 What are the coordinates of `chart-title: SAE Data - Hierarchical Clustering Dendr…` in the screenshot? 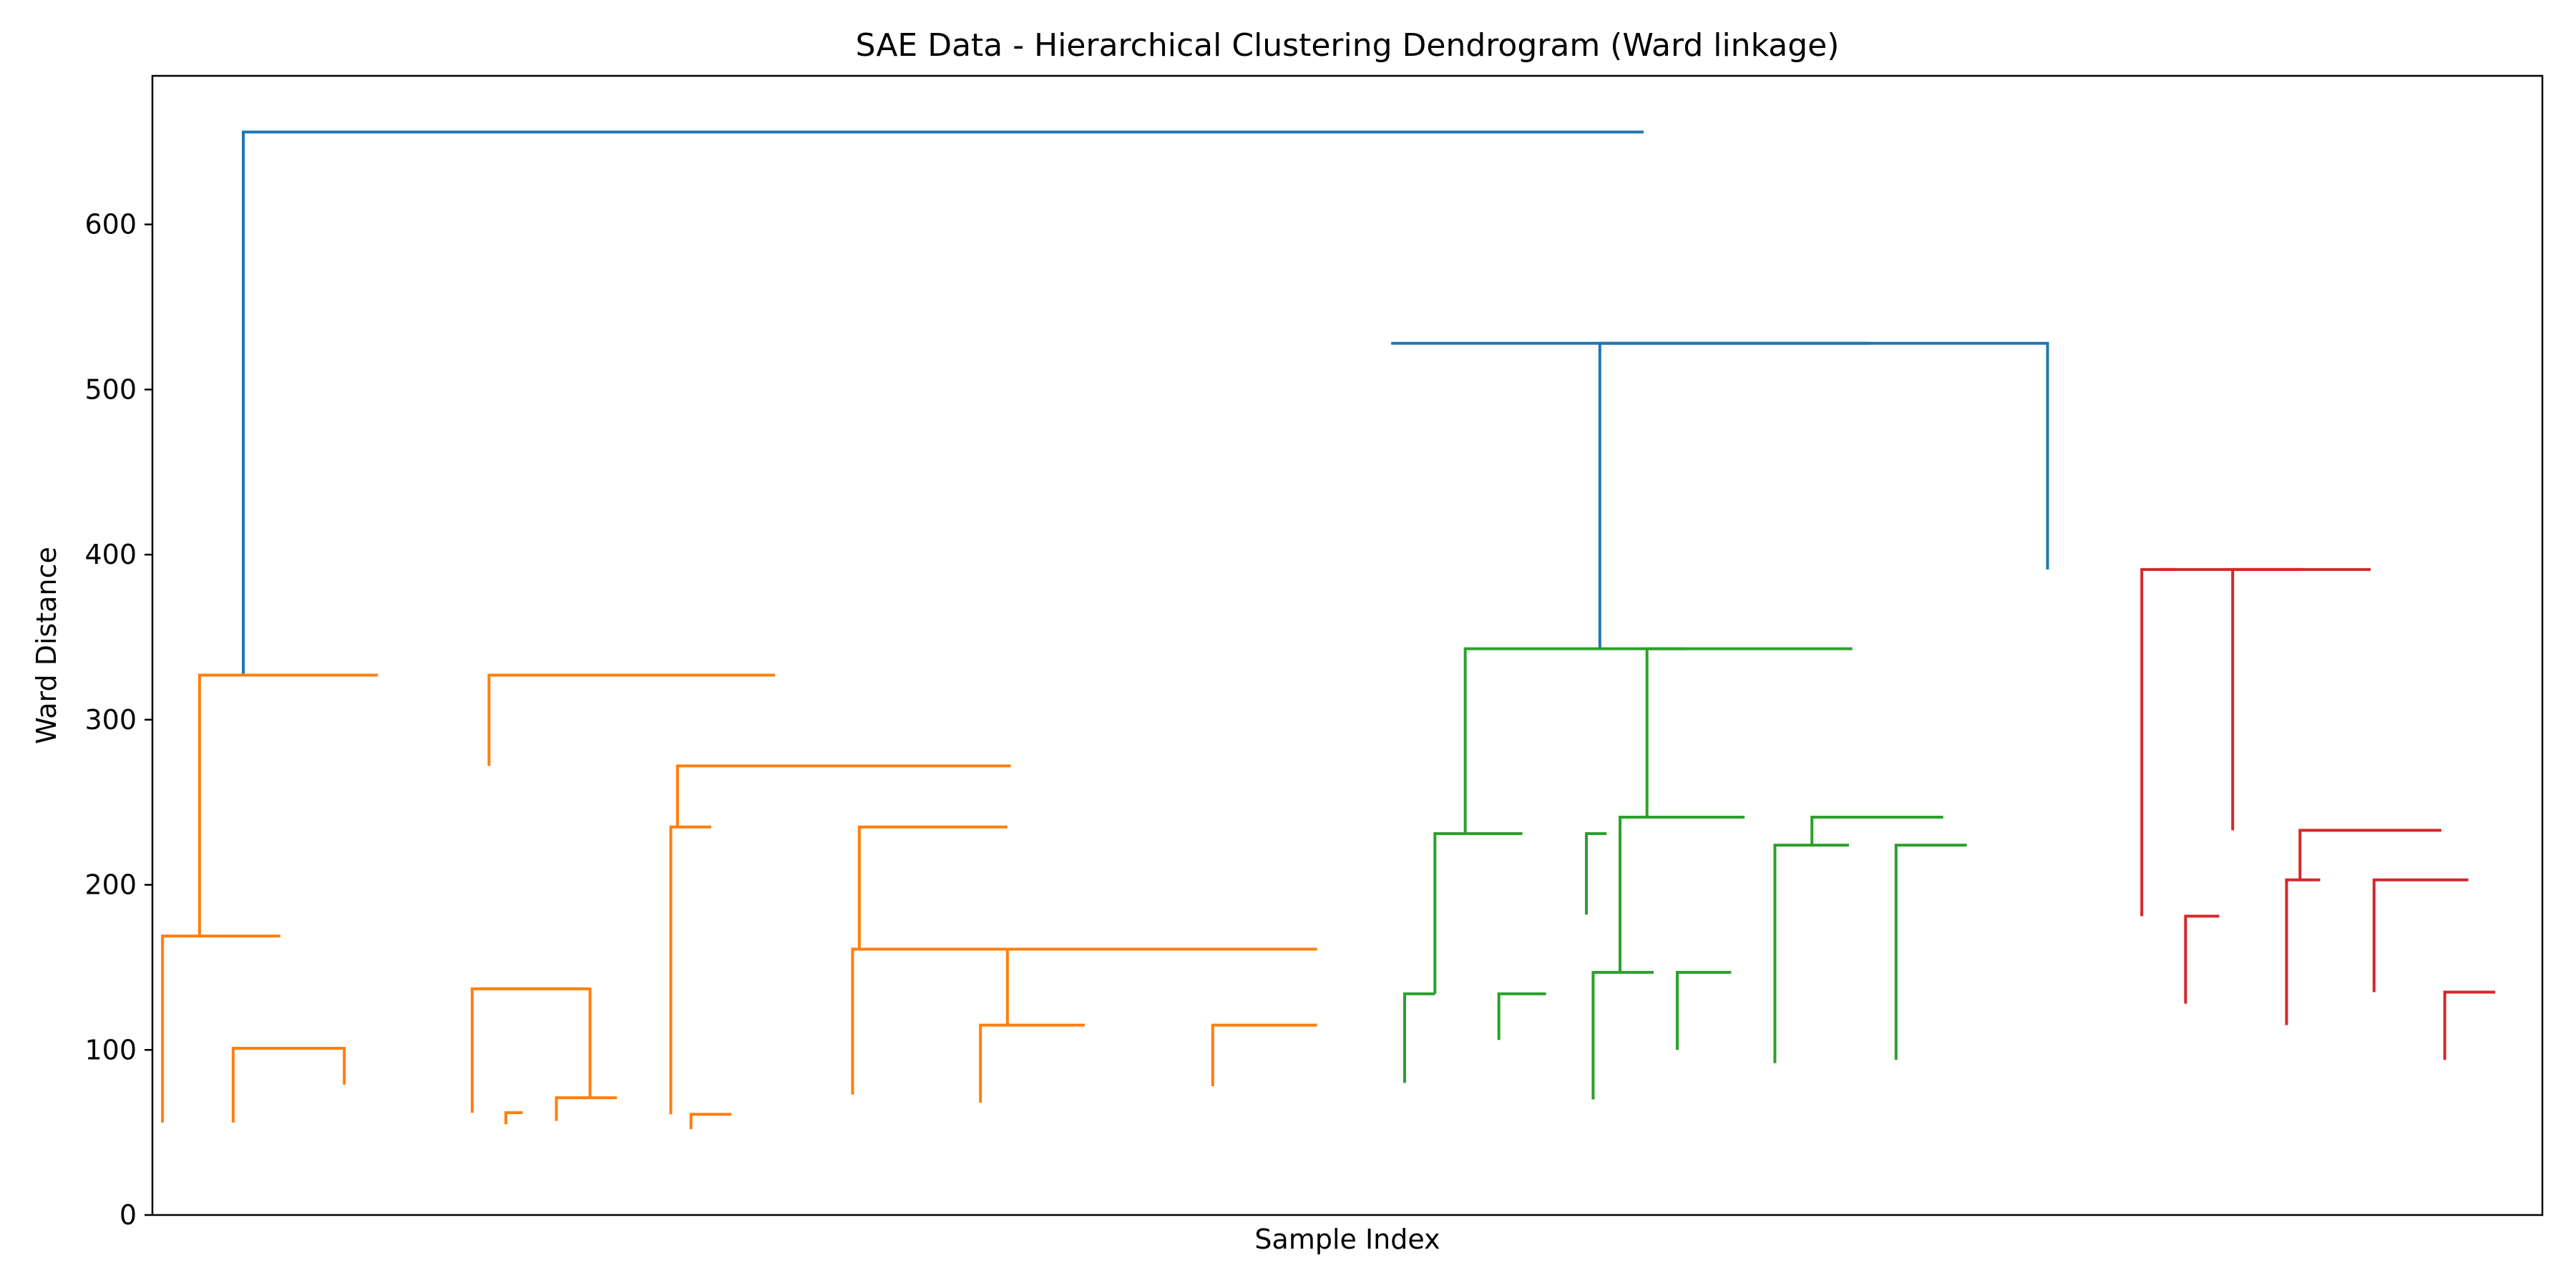 It's located at (1348, 45).